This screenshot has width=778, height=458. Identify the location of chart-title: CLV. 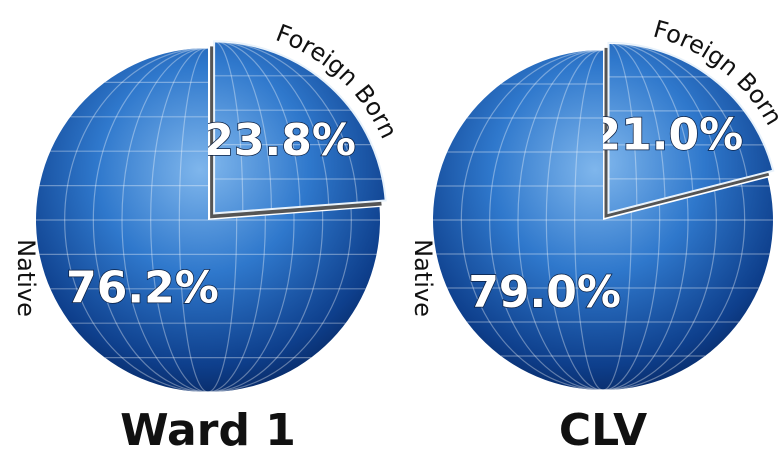
(603, 430).